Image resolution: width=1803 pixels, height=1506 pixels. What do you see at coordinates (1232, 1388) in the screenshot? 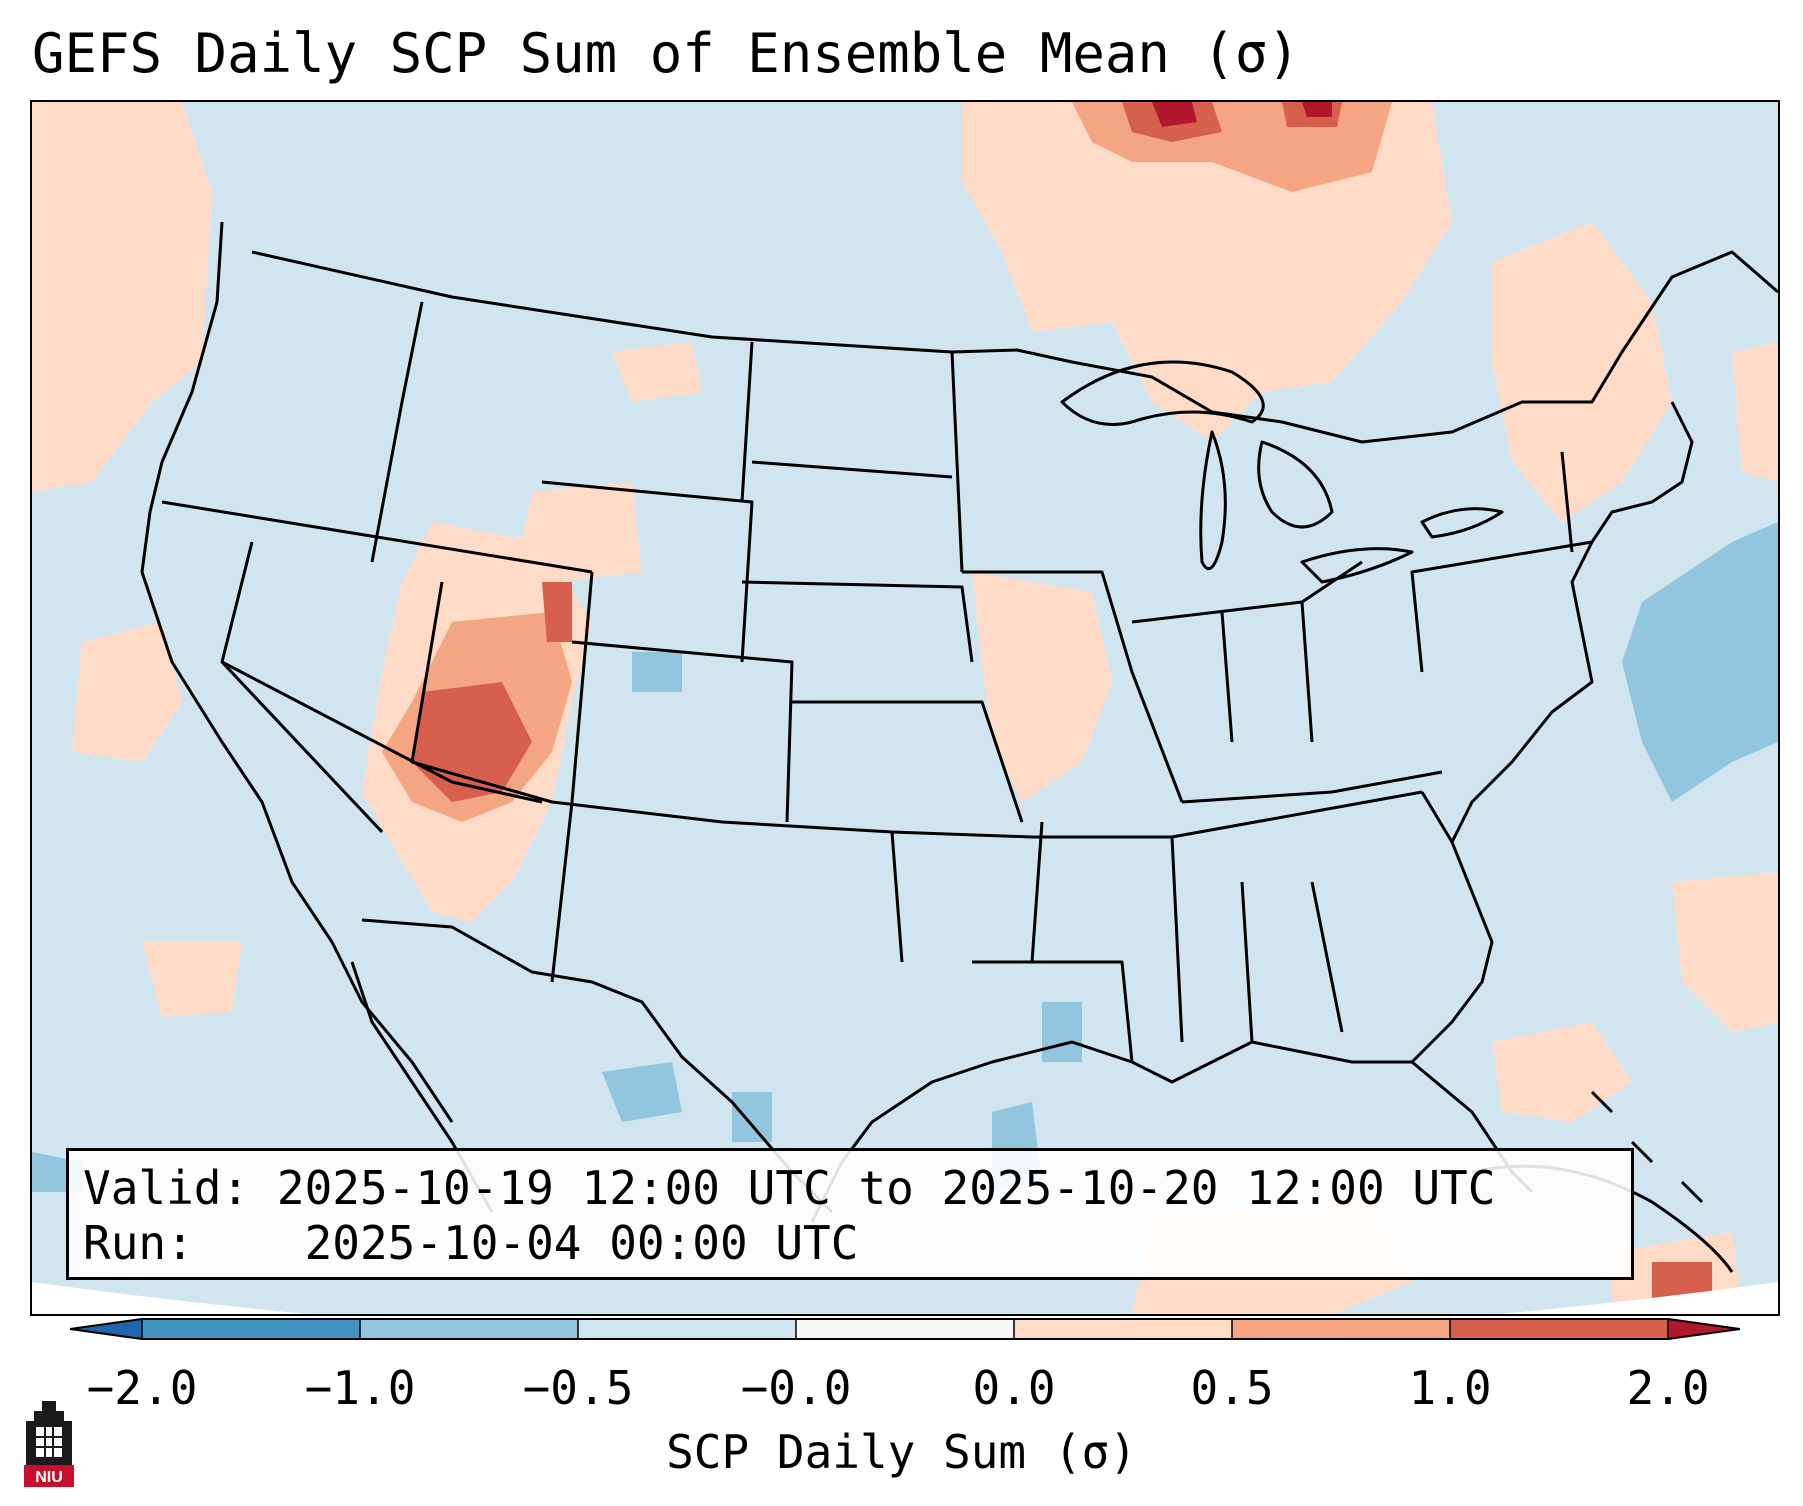
I see `colorbar-tick-label: 0.5` at bounding box center [1232, 1388].